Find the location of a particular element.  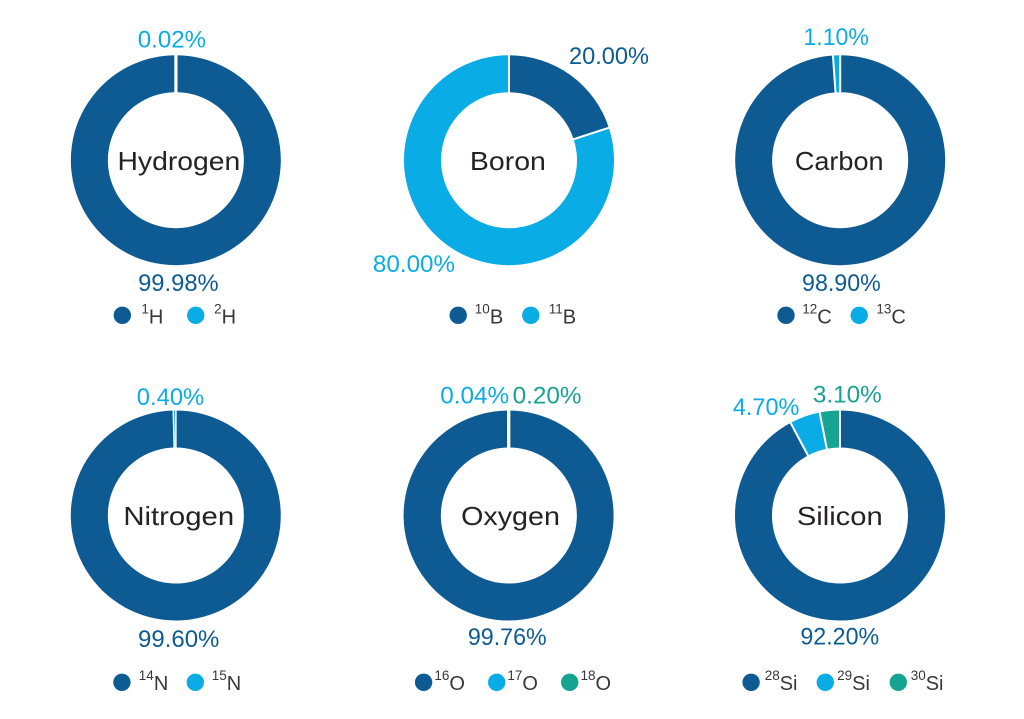

svg-text: 3.10% is located at coordinates (847, 394).